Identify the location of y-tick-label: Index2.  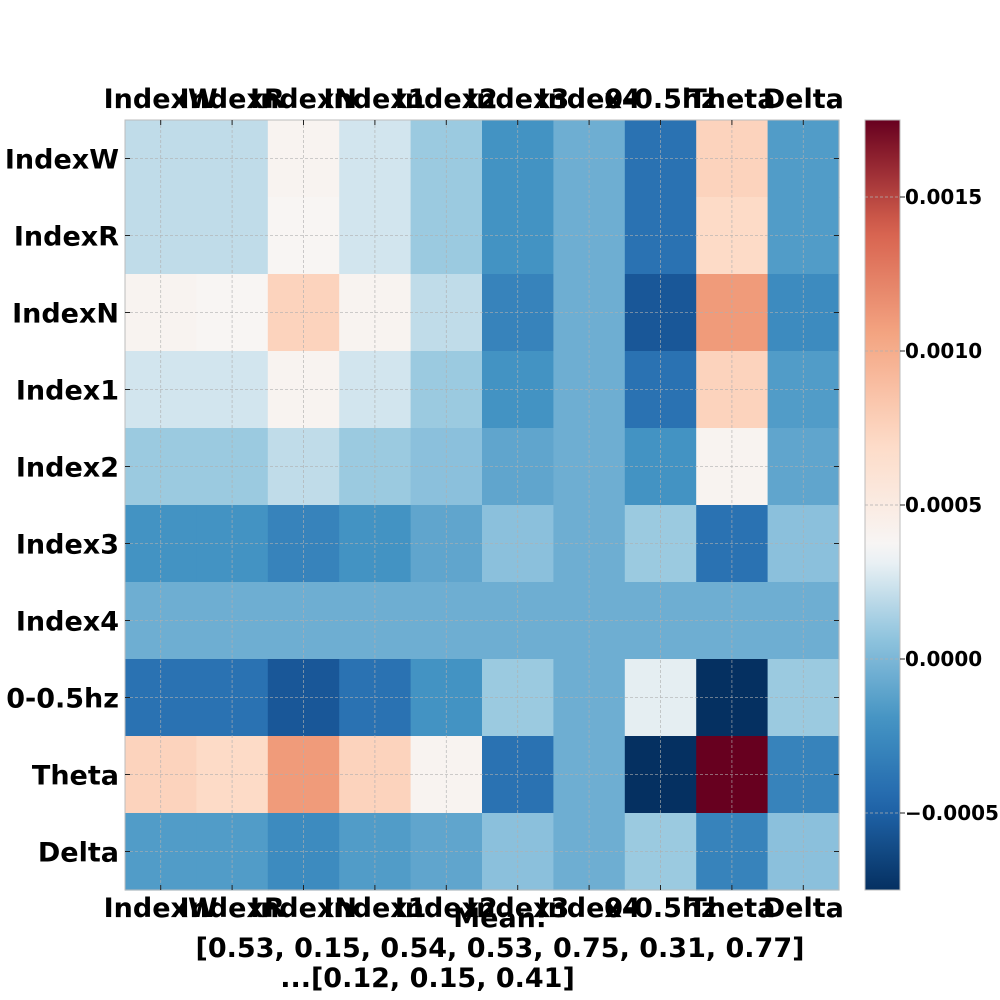
(67, 468).